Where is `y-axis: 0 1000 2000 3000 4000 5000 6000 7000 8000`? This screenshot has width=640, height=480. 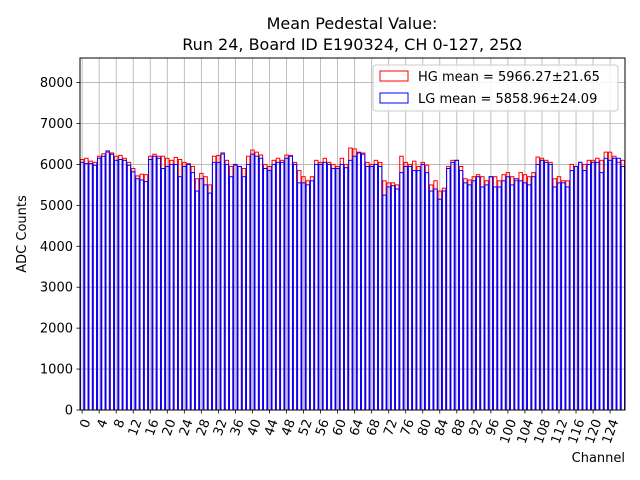
y-axis: 0 1000 2000 3000 4000 5000 6000 7000 8000 is located at coordinates (60, 247).